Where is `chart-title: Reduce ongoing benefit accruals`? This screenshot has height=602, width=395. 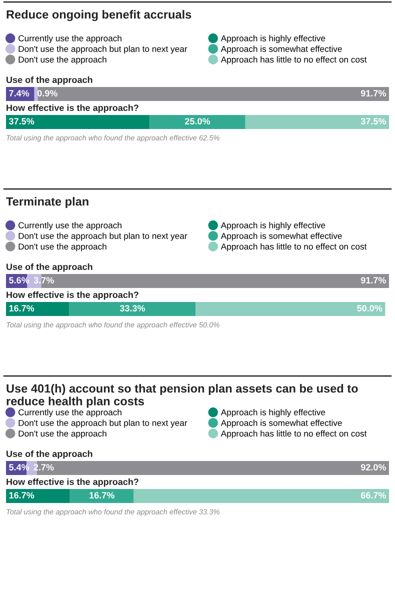
chart-title: Reduce ongoing benefit accruals is located at coordinates (99, 16).